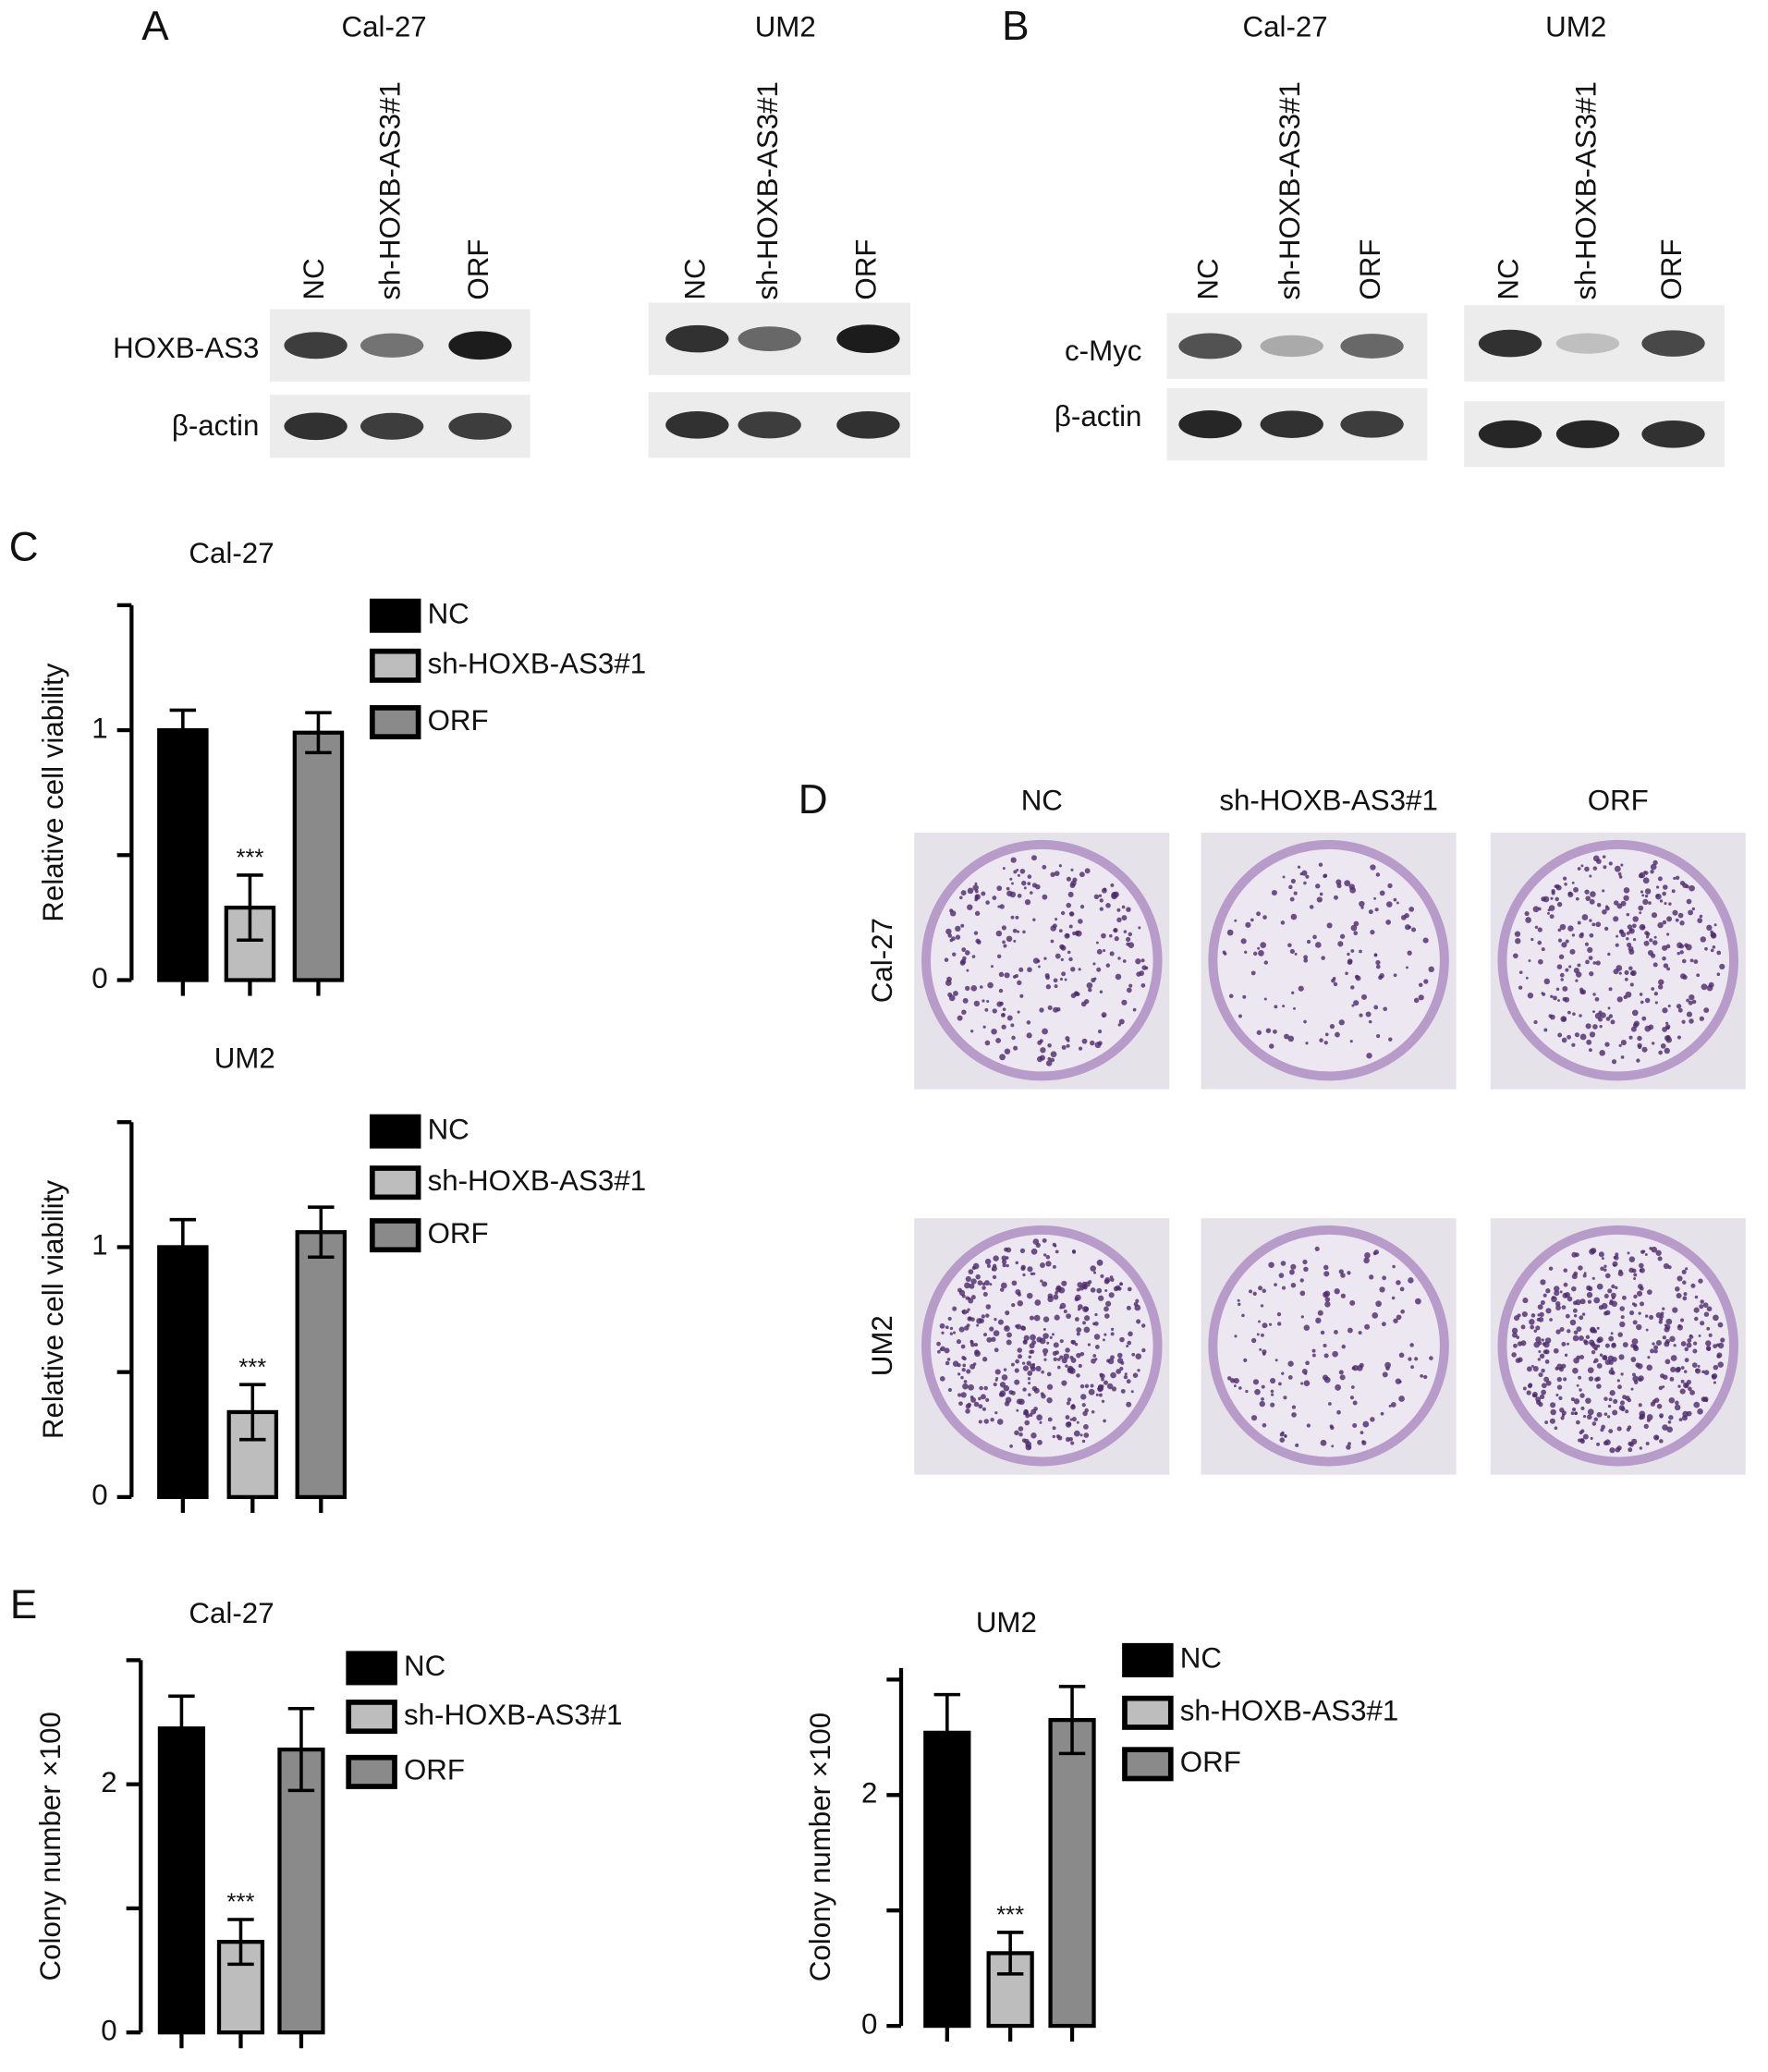 This screenshot has width=1768, height=2072. What do you see at coordinates (252, 1412) in the screenshot?
I see `error-bar` at bounding box center [252, 1412].